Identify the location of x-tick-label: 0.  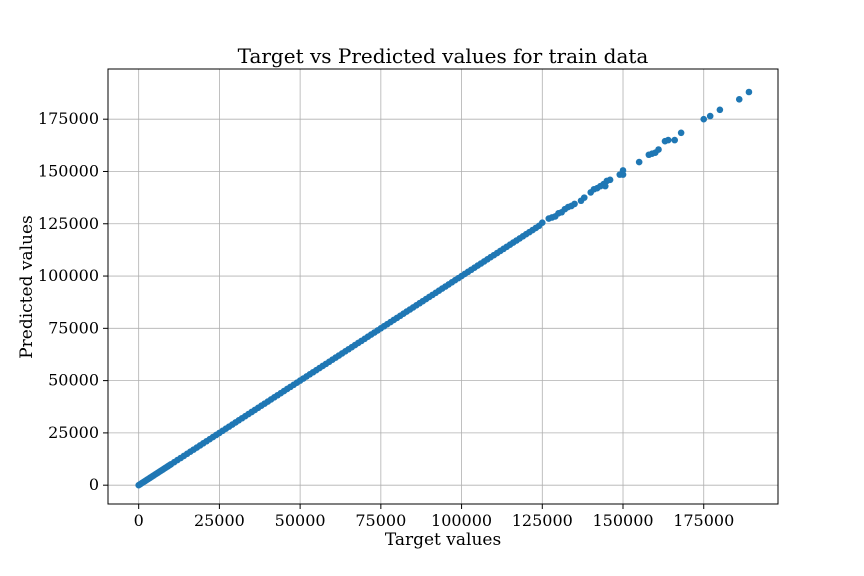
(139, 520).